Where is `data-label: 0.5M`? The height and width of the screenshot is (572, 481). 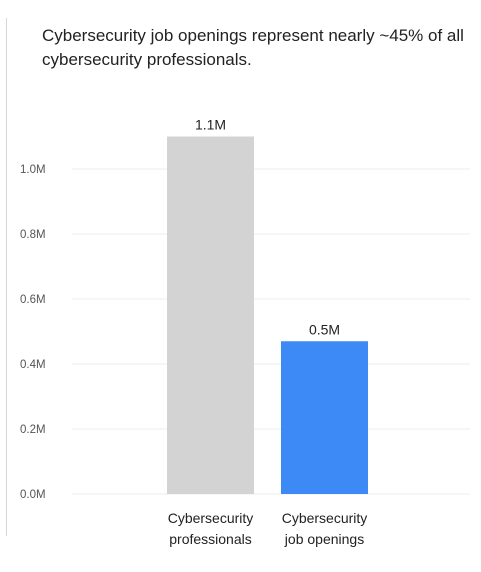 data-label: 0.5M is located at coordinates (324, 329).